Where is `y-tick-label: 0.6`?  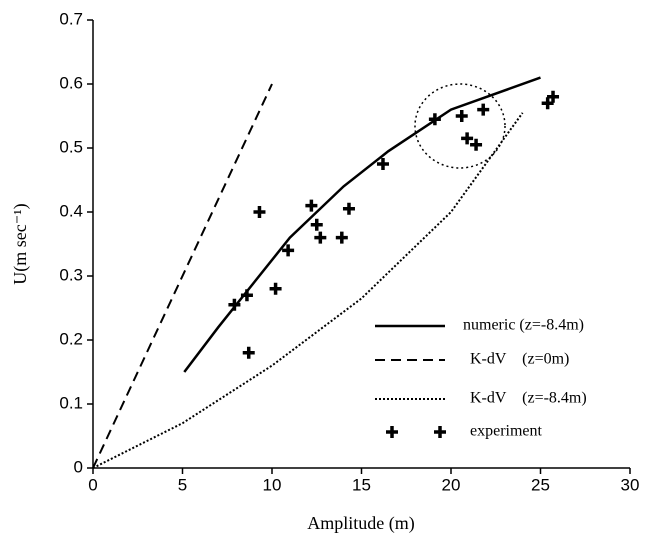
y-tick-label: 0.6 is located at coordinates (71, 82).